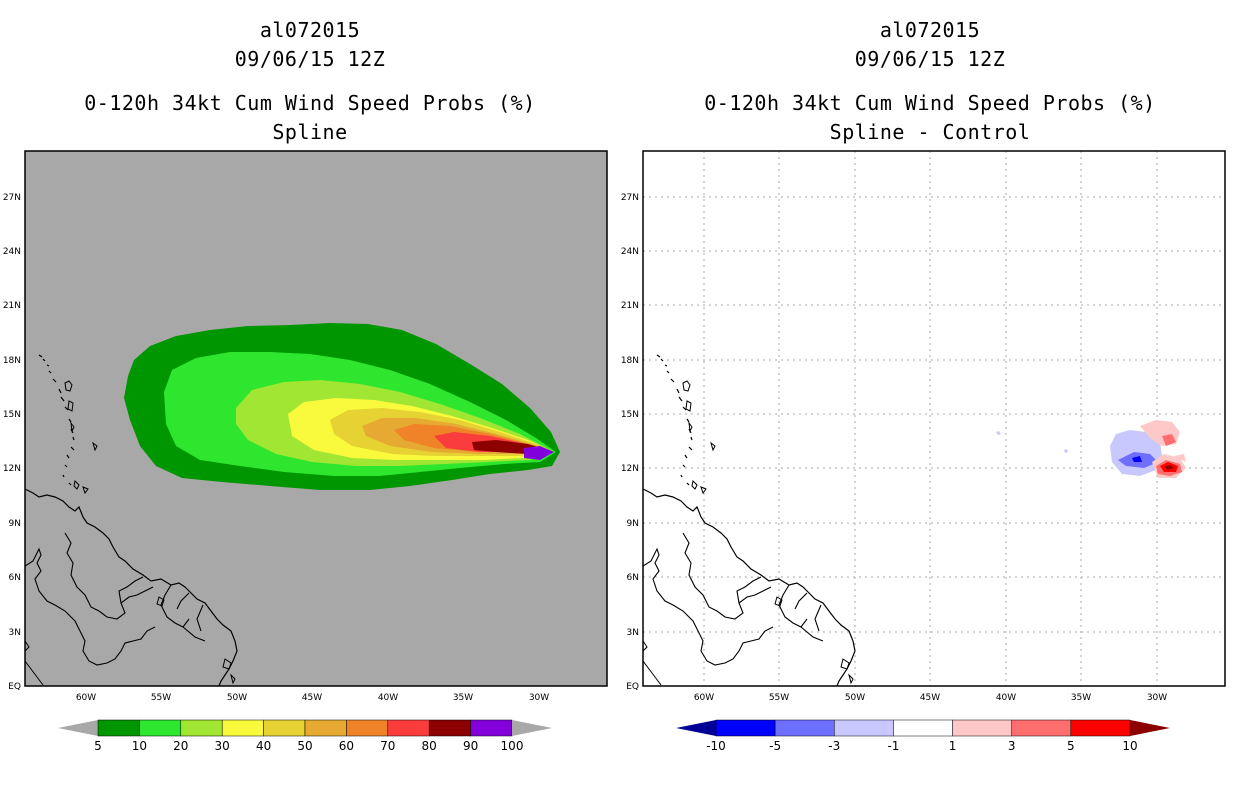  I want to click on left-colorbar-label: 5, so click(98, 746).